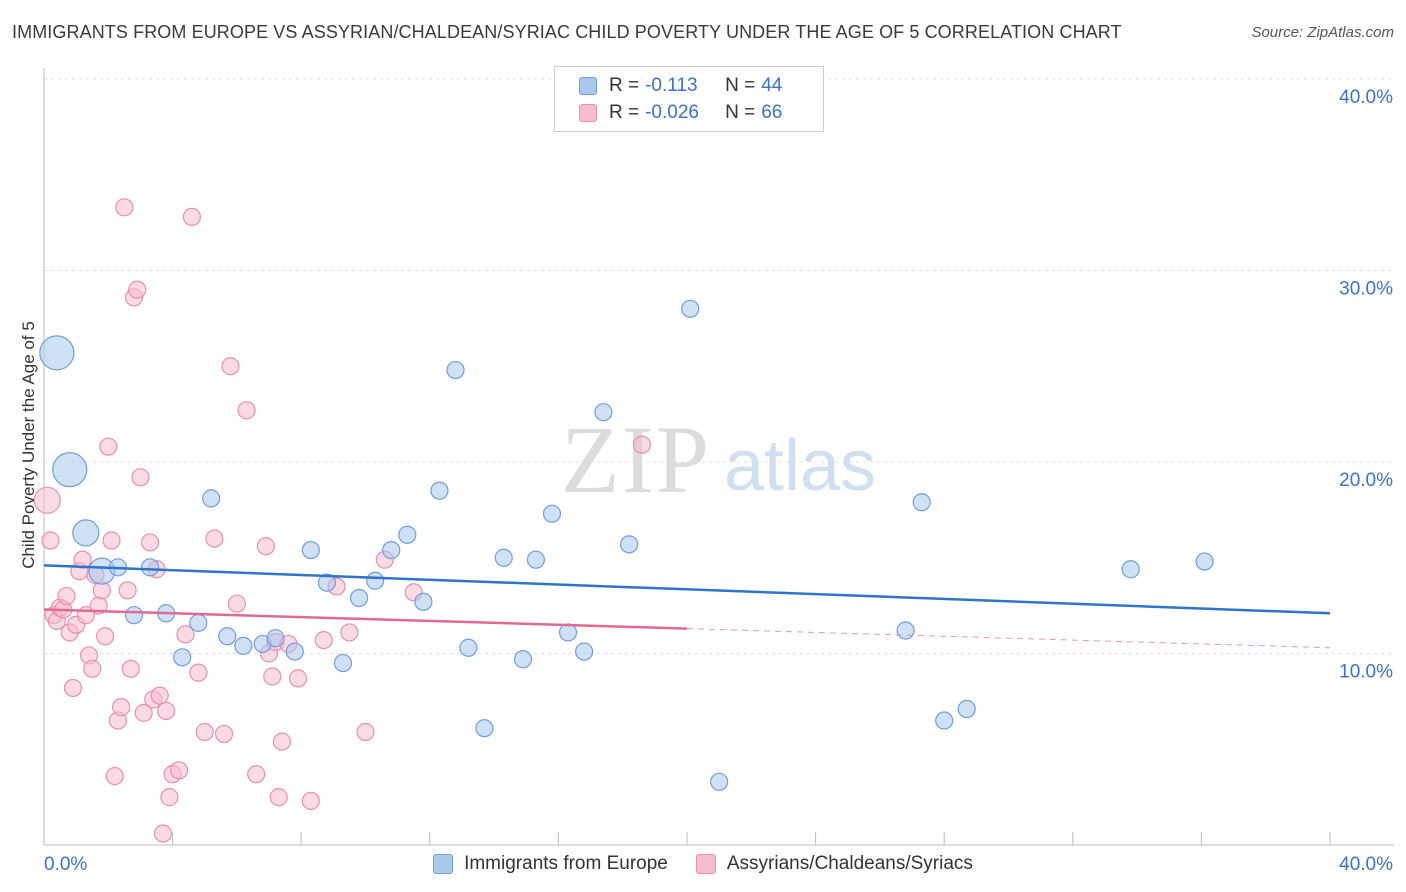 The image size is (1406, 892). I want to click on trend-line-assyrians, so click(365, 619).